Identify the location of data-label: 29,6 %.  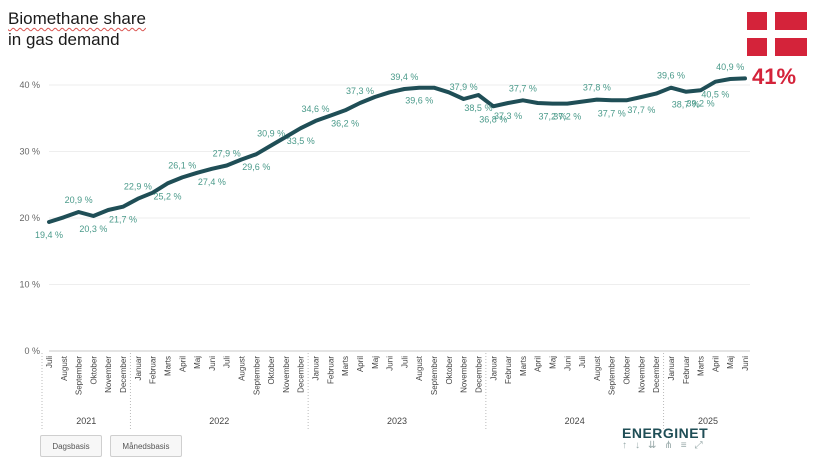
(256, 167).